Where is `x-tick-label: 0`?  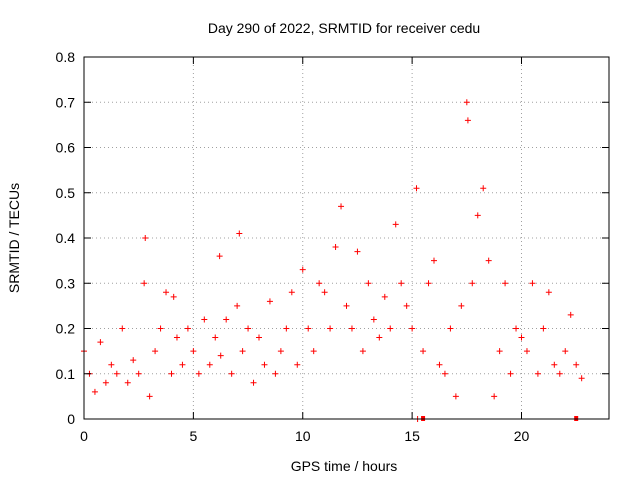
x-tick-label: 0 is located at coordinates (84, 436).